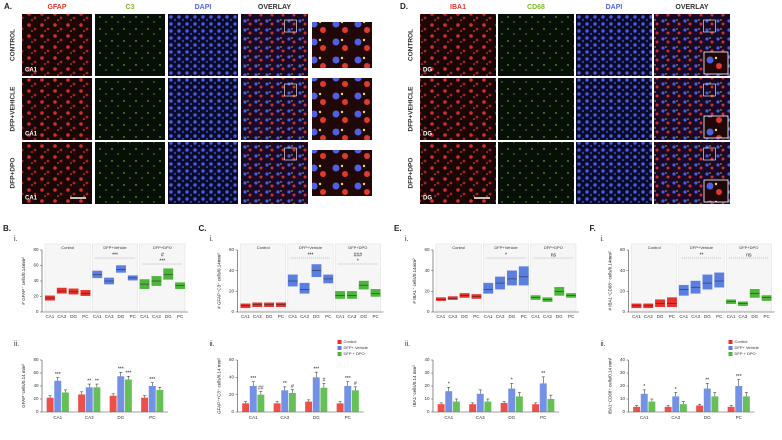 This screenshot has width=782, height=440. Describe the element at coordinates (404, 6) in the screenshot. I see `panel-label: D.` at that location.